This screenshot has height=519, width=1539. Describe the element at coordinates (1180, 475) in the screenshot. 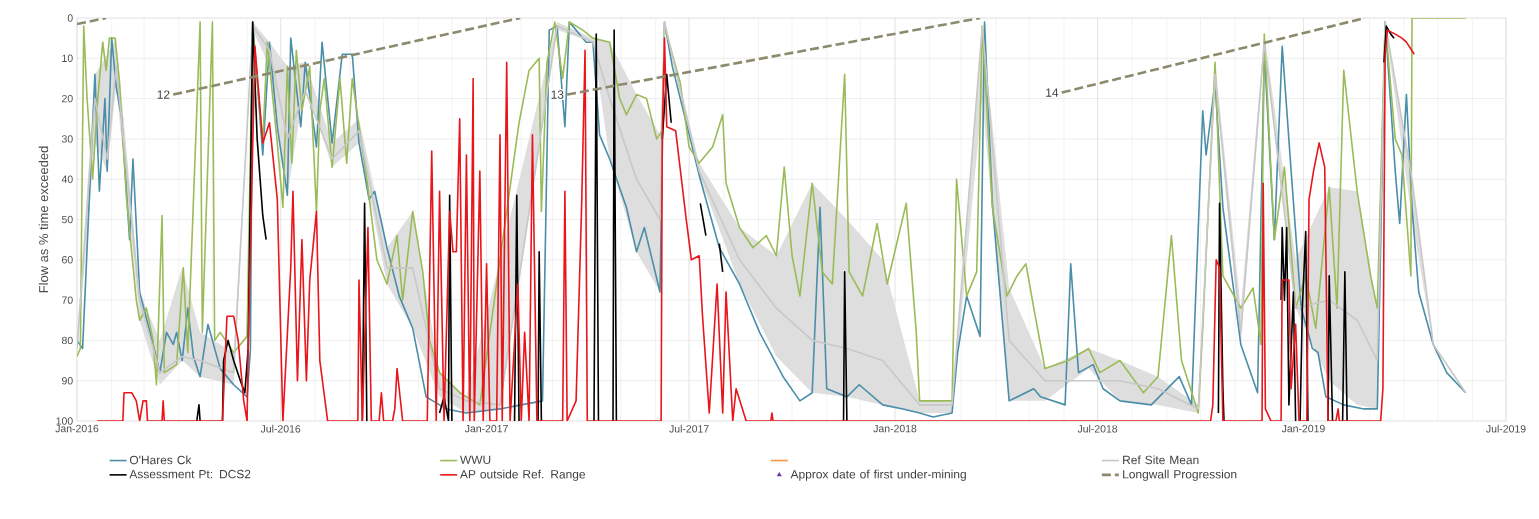

I see `legend-label: Longwall Progression` at that location.